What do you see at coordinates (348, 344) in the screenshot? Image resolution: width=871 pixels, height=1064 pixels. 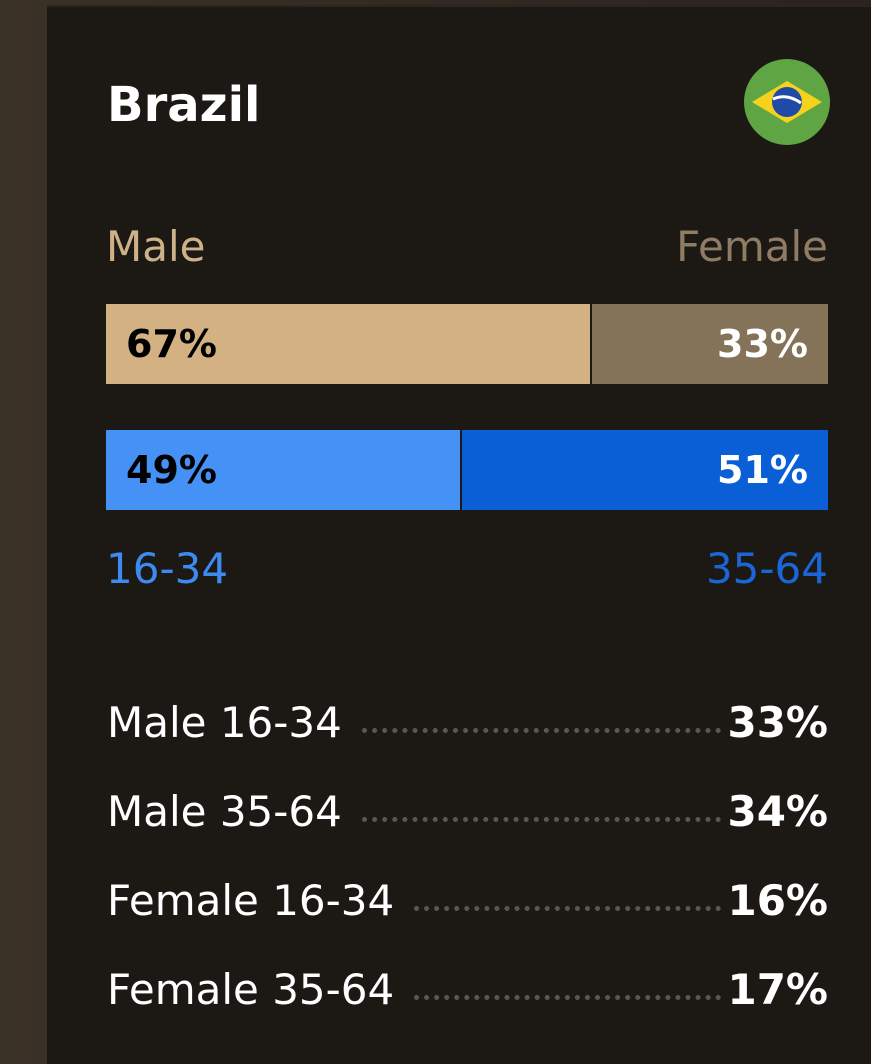 I see `gender-segment: 67%` at bounding box center [348, 344].